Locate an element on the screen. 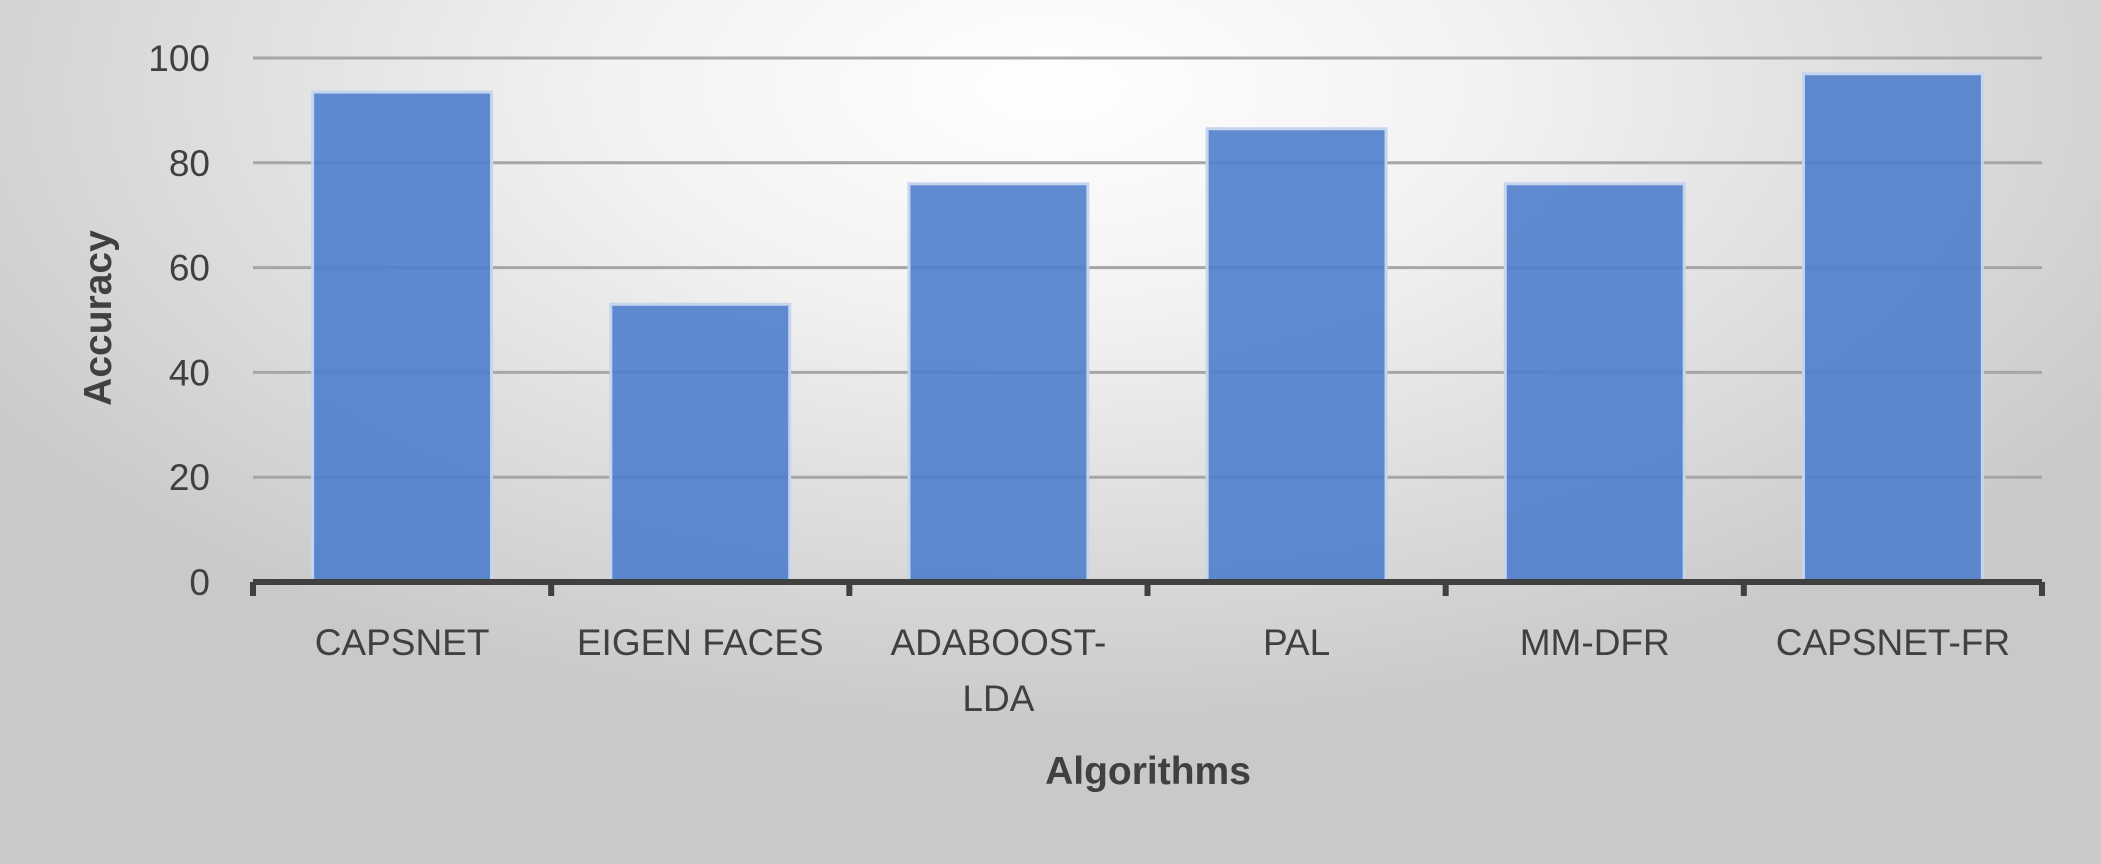 The image size is (2101, 864). bar-mm-dfr is located at coordinates (1594, 383).